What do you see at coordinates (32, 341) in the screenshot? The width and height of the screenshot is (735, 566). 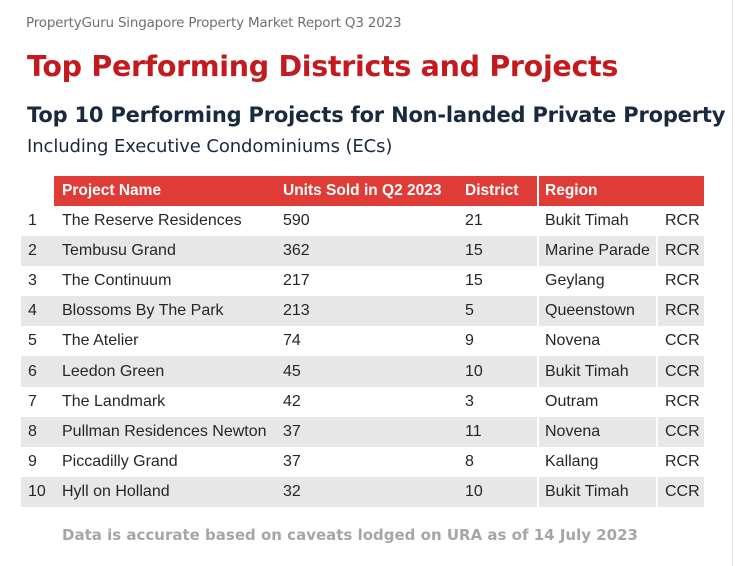 I see `row-rank: 5` at bounding box center [32, 341].